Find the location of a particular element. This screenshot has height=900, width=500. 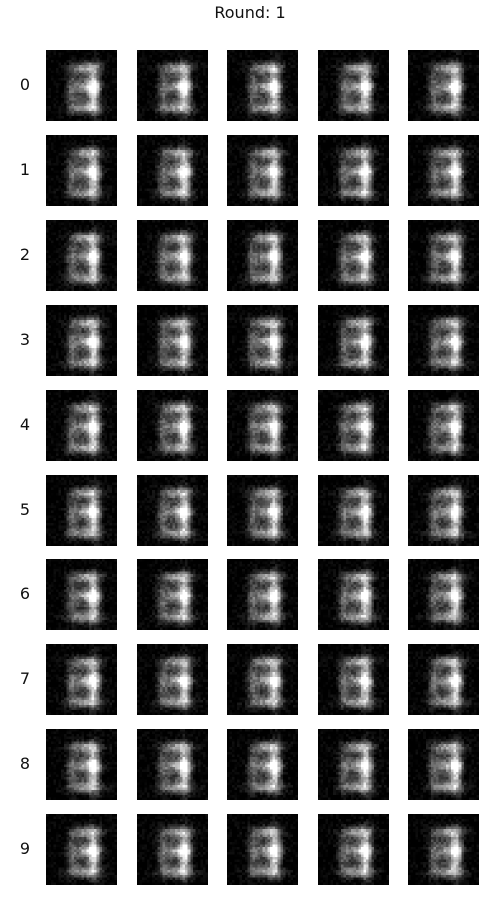

image-row: 4 is located at coordinates (250, 425).